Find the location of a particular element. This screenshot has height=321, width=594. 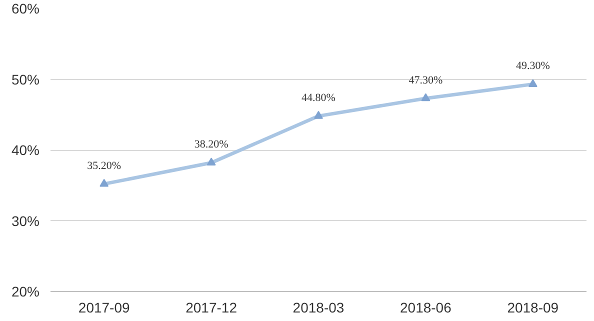

data-label: 47.30% is located at coordinates (425, 80).